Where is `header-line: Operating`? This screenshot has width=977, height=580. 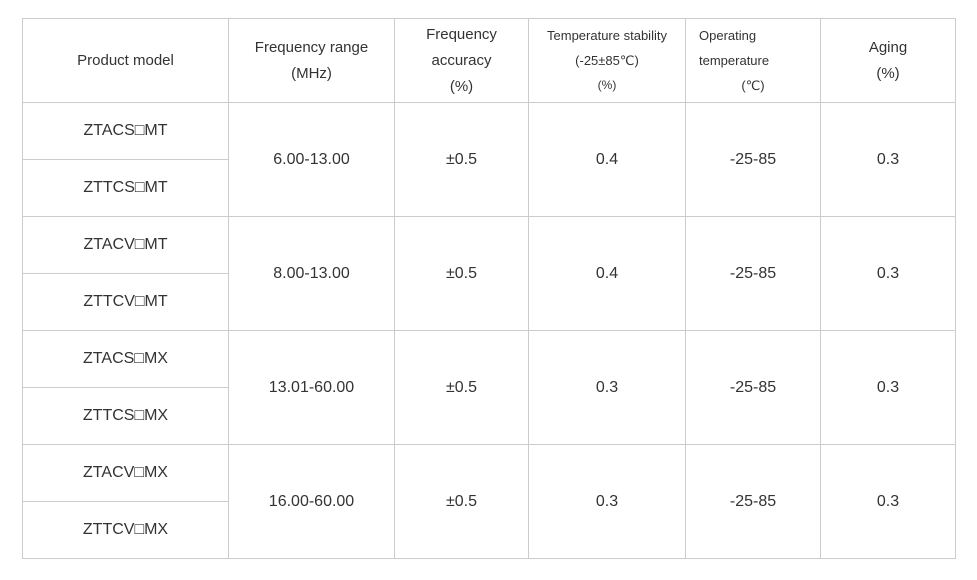 header-line: Operating is located at coordinates (728, 35).